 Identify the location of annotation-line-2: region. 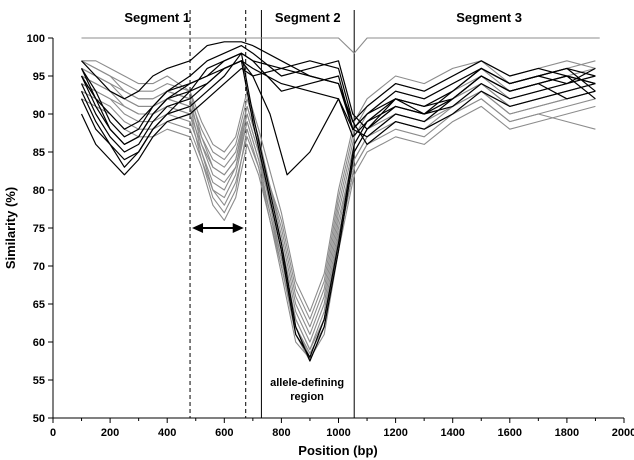
(307, 397).